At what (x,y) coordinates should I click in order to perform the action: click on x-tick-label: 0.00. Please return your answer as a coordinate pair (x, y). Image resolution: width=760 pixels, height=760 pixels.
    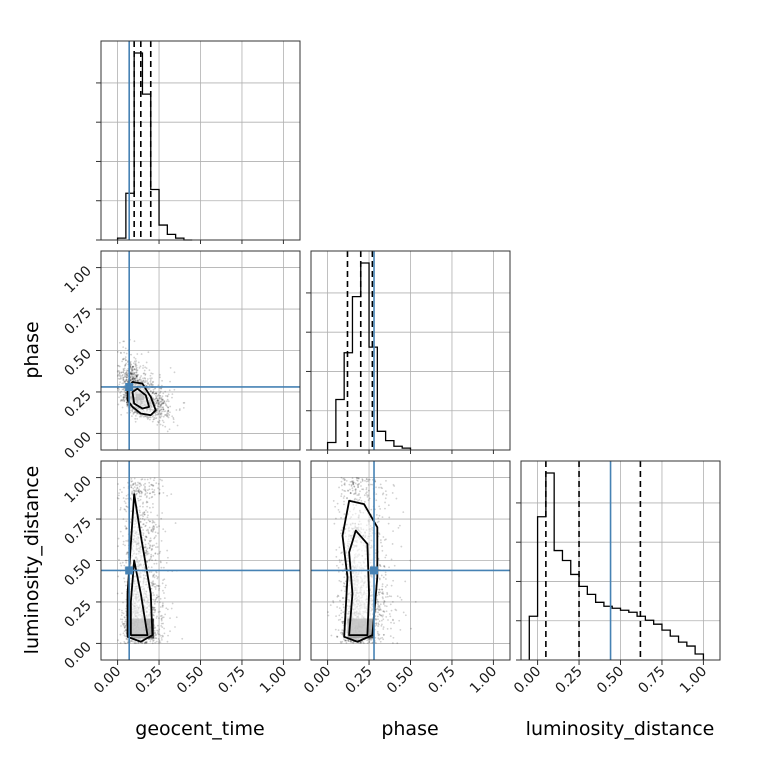
    Looking at the image, I should click on (527, 680).